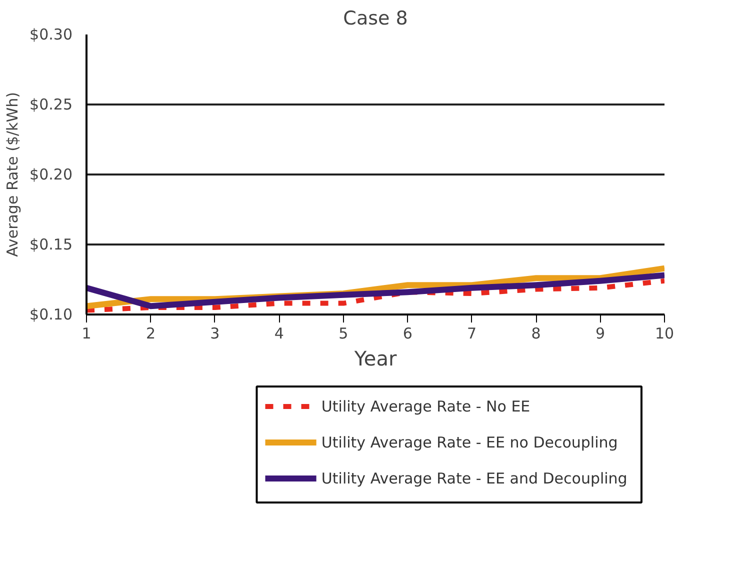 The height and width of the screenshot is (564, 746). I want to click on y-tick-label: $0.20, so click(51, 175).